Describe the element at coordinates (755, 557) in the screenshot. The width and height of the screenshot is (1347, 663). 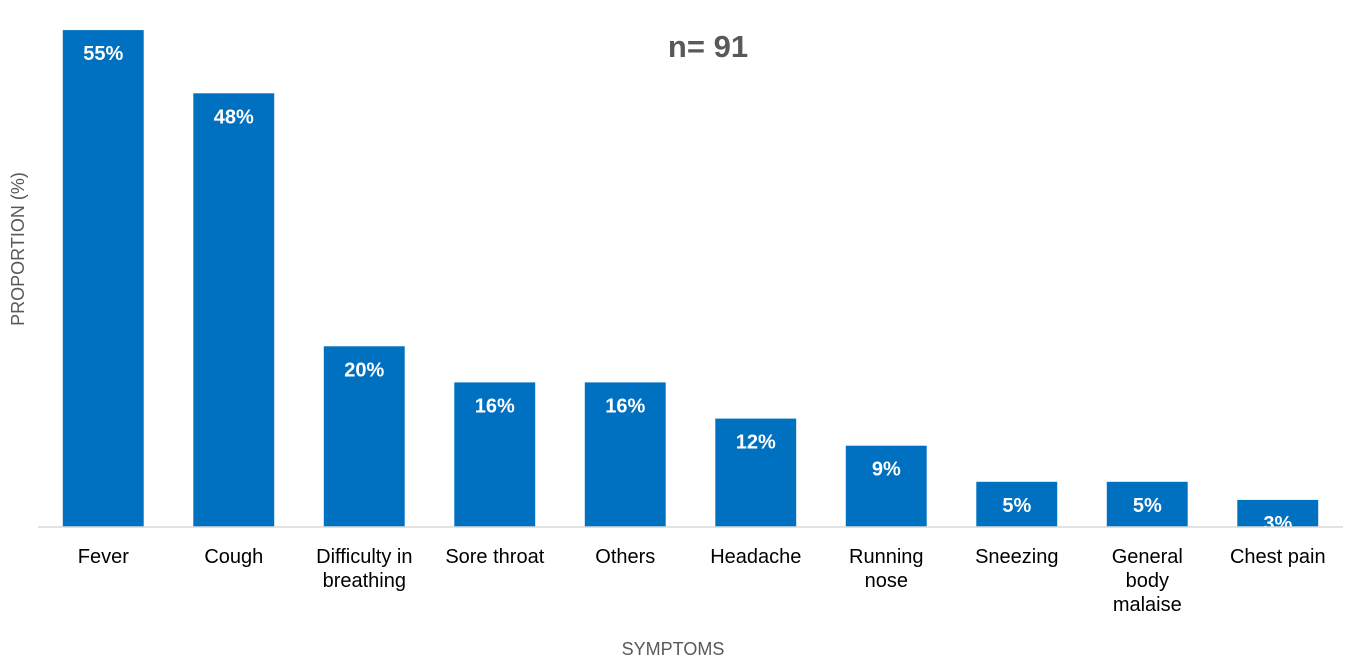
I see `x-tick-label: Headache` at that location.